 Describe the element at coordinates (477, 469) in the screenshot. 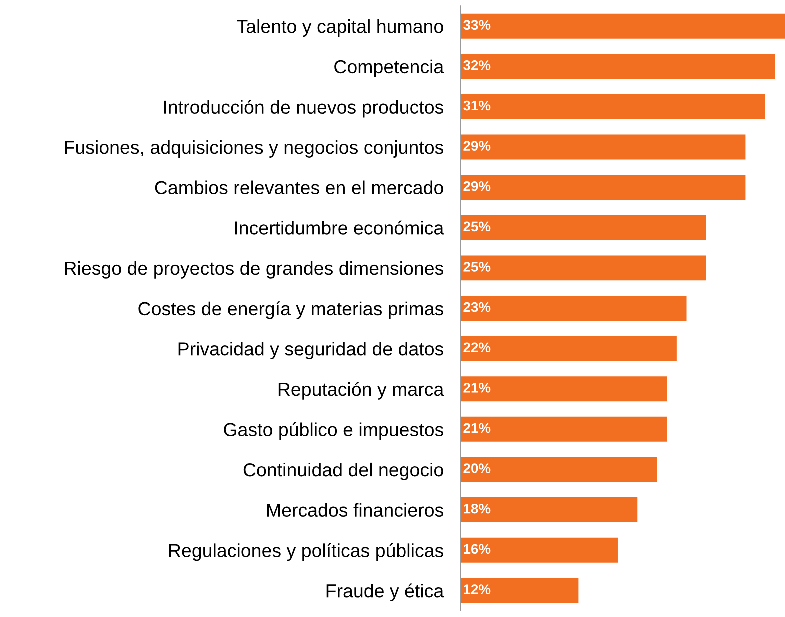

I see `data-label: 20%` at that location.